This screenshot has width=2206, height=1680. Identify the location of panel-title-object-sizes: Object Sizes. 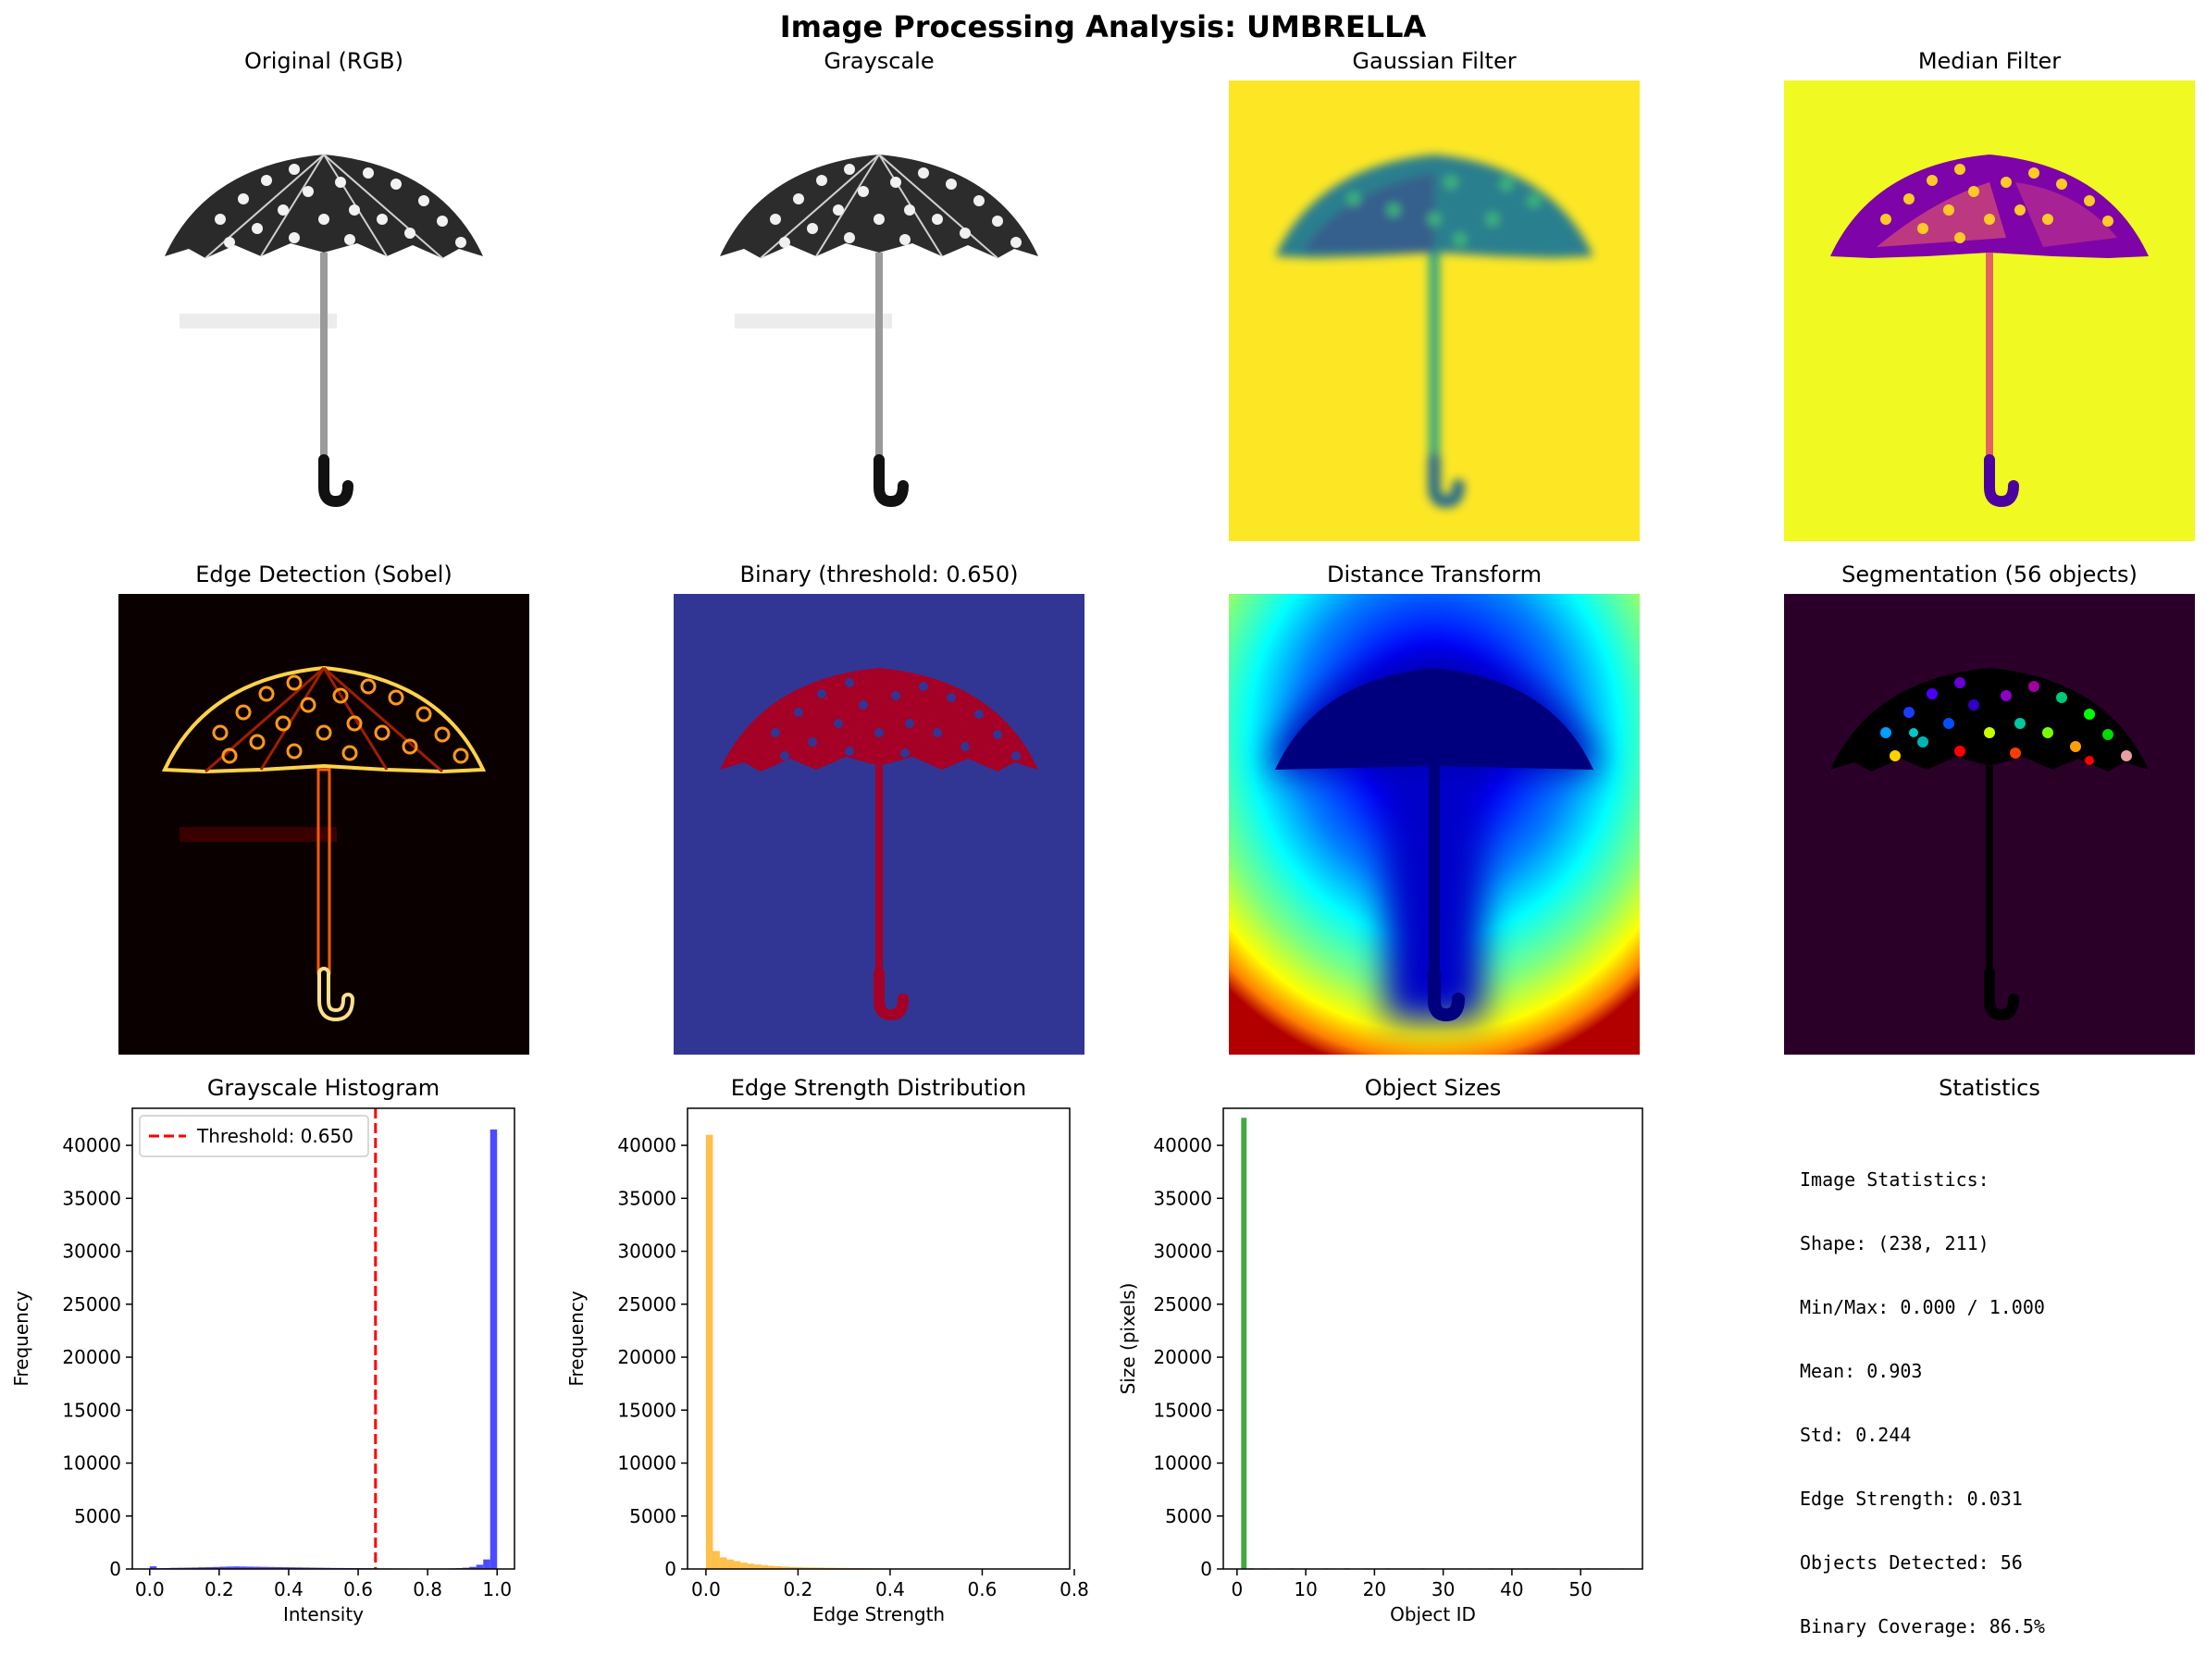
(1432, 1088).